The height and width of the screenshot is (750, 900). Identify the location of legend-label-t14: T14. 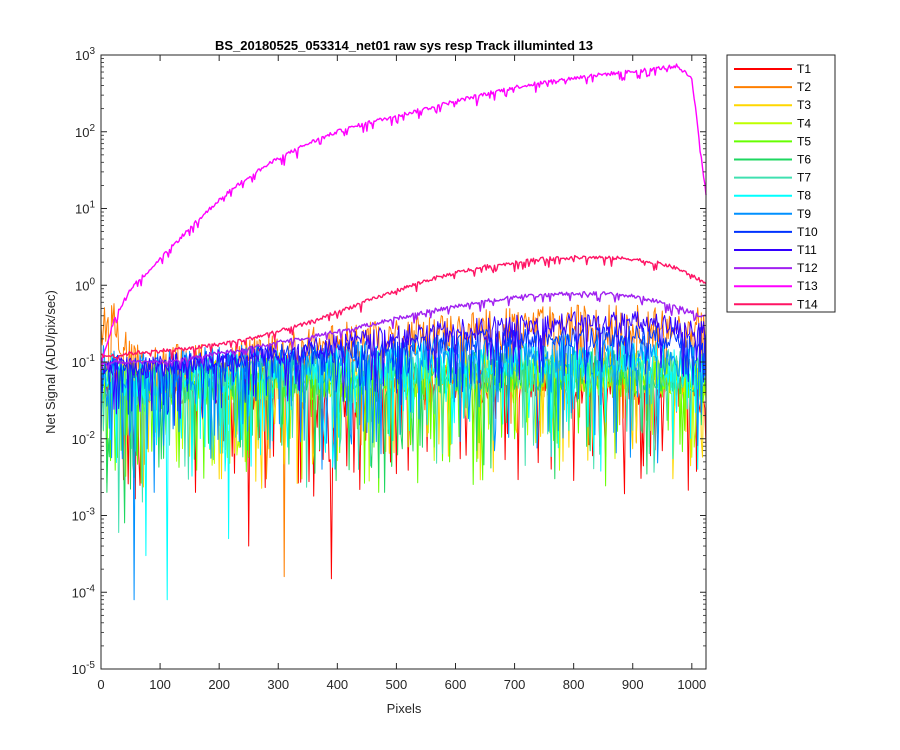
(807, 304).